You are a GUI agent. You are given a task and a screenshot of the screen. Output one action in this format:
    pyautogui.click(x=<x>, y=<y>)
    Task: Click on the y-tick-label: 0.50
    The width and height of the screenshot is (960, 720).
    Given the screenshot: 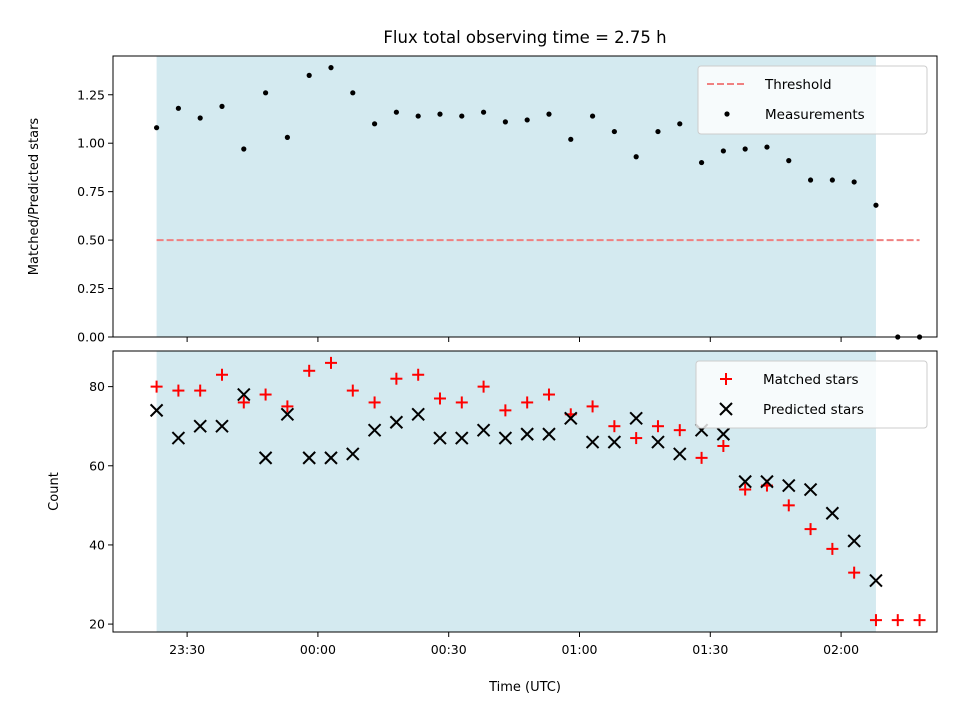 What is the action you would take?
    pyautogui.click(x=91, y=240)
    